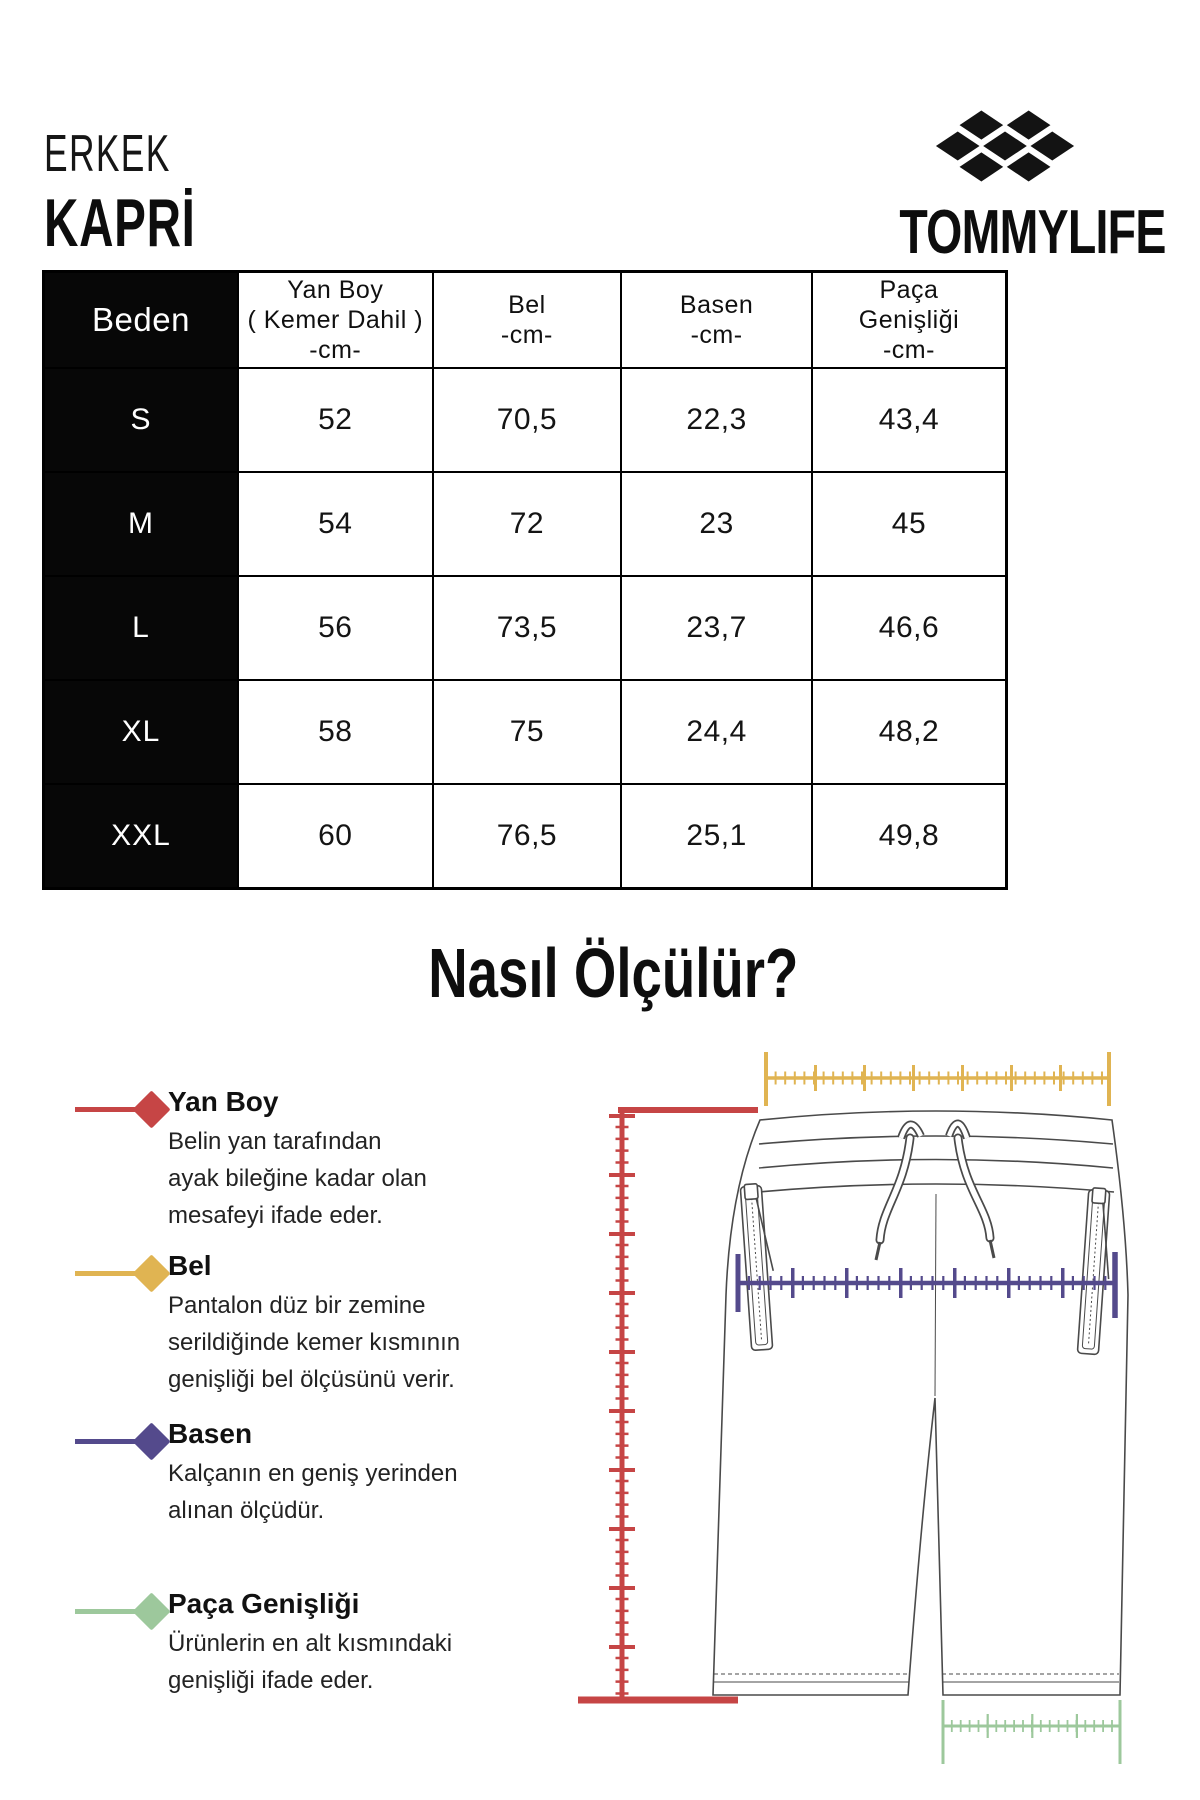 The image size is (1200, 1800). I want to click on column-header-bel: Bel -cm-, so click(527, 319).